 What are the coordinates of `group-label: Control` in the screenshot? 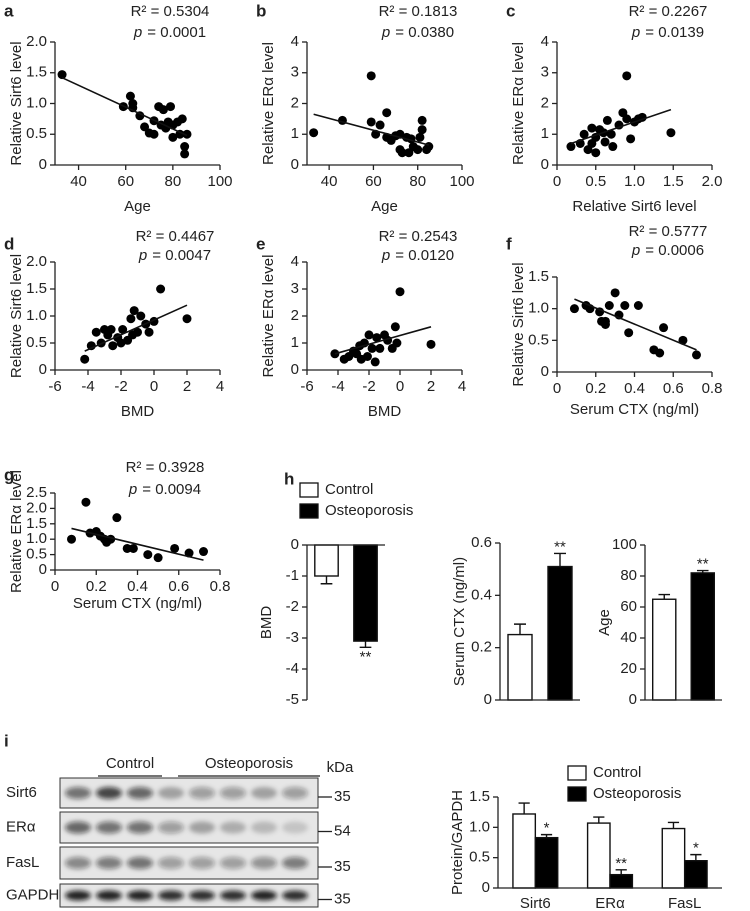 It's located at (130, 763).